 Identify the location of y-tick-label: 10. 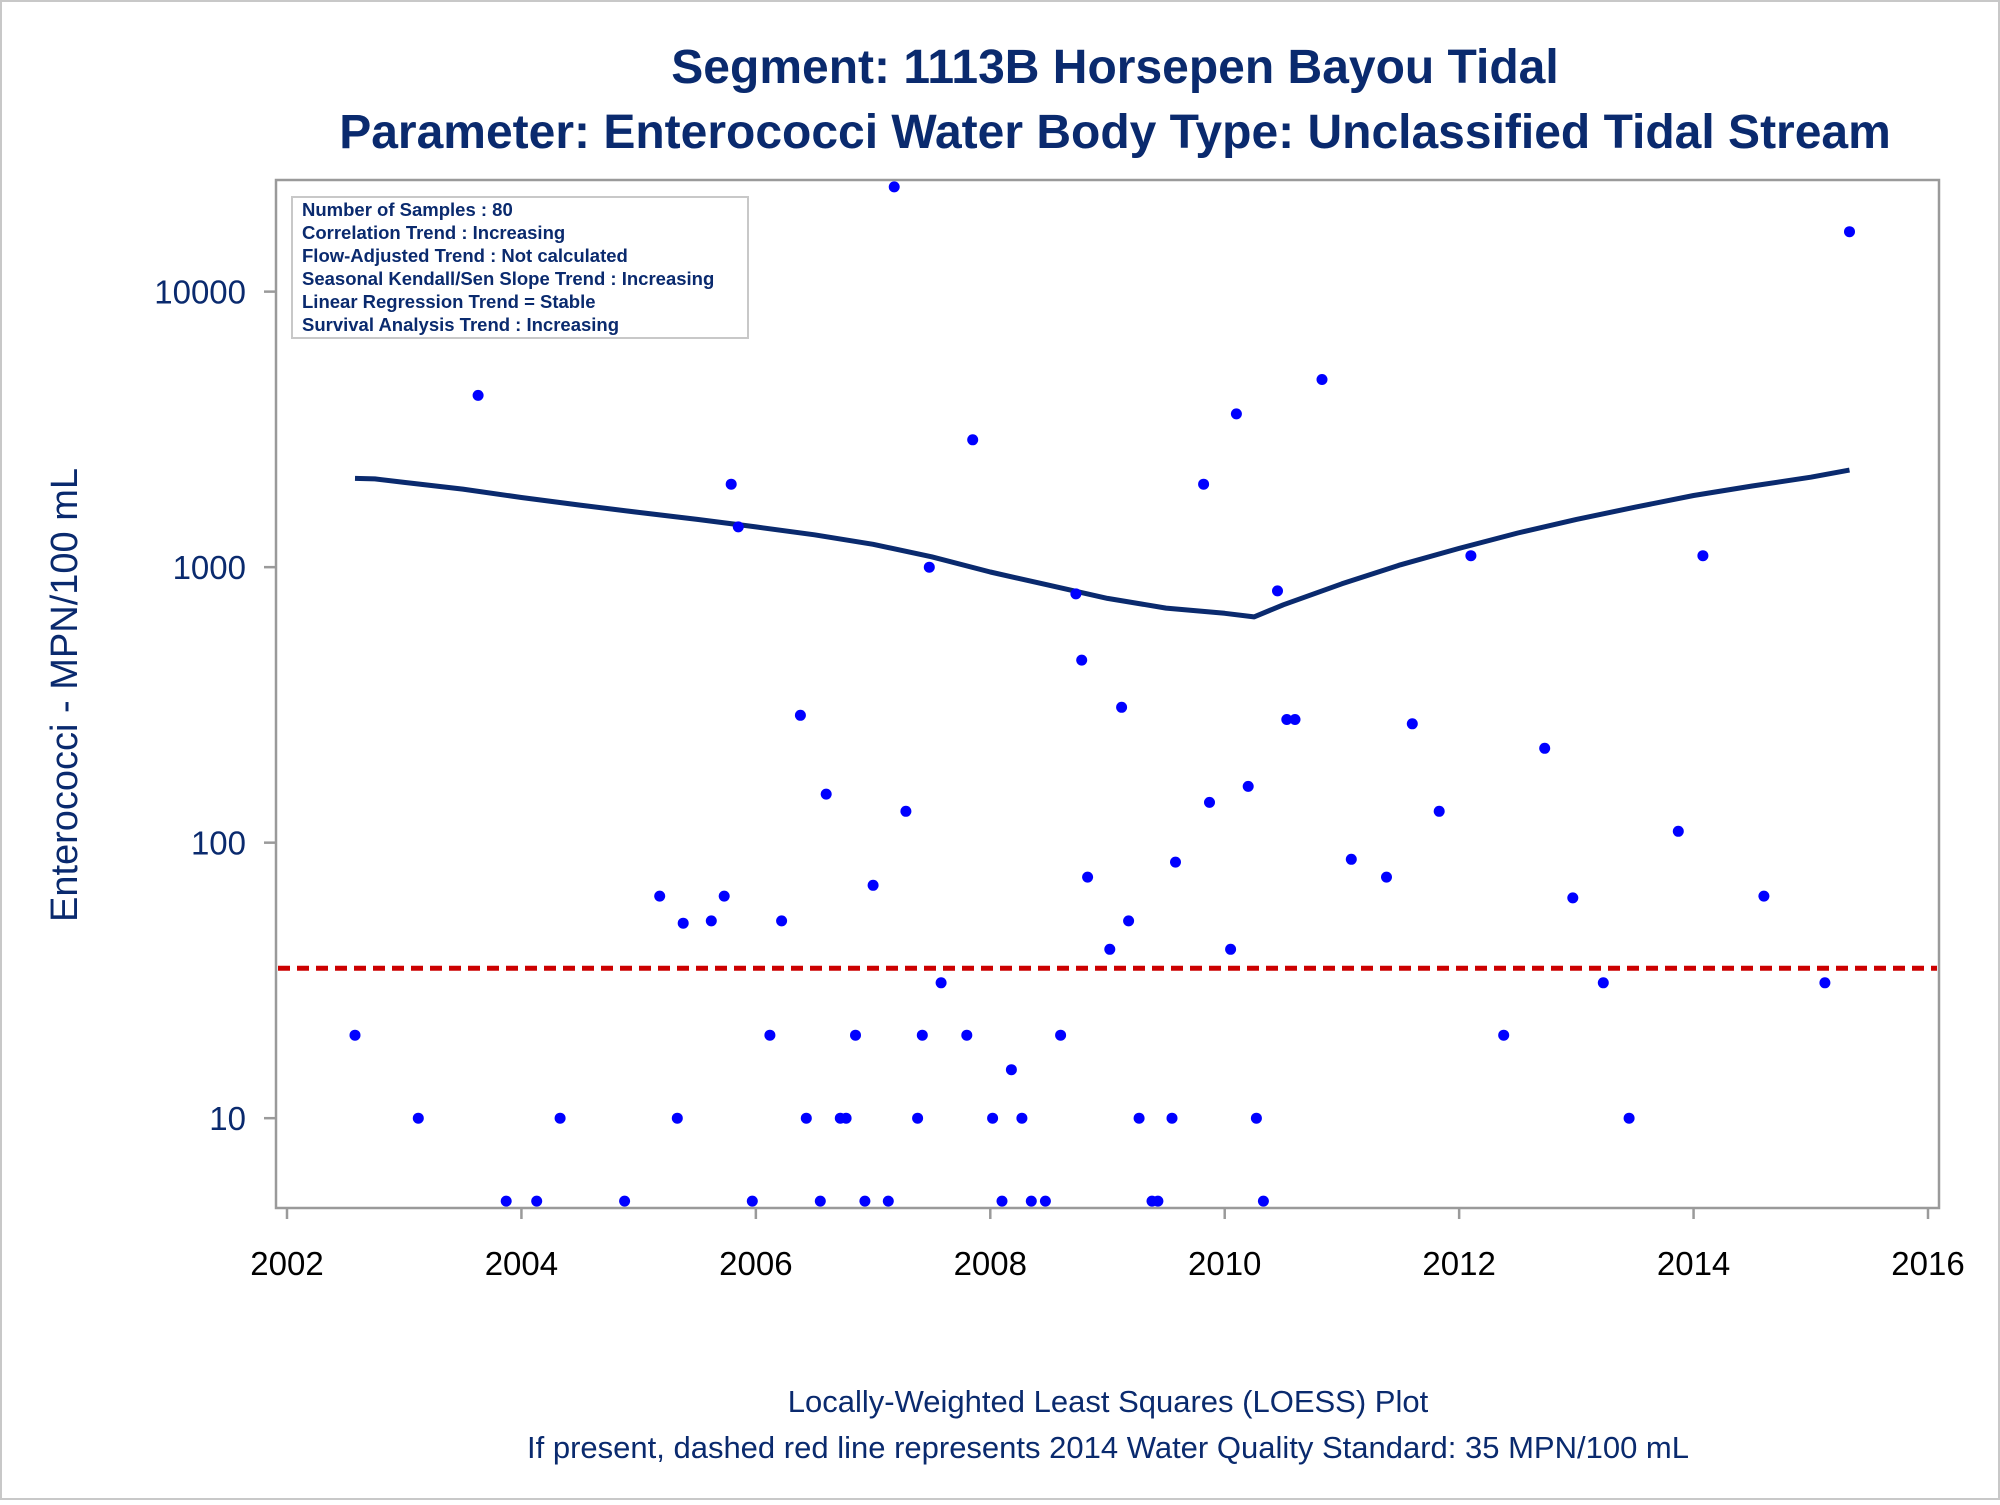
(227, 1118).